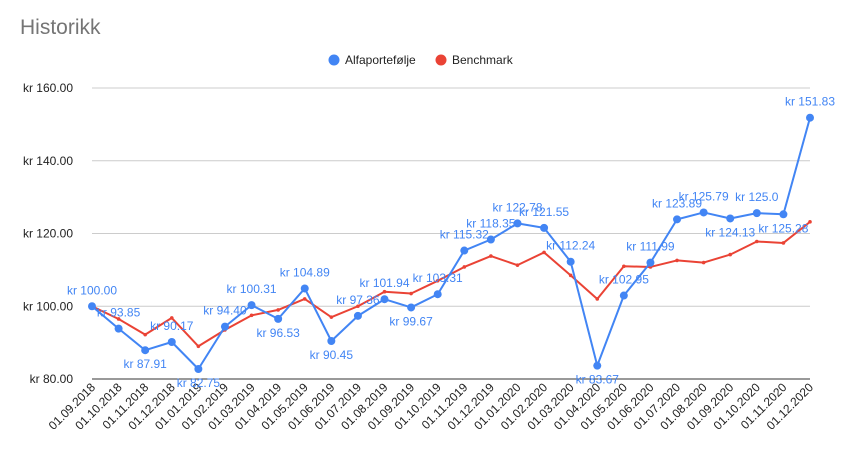 The height and width of the screenshot is (461, 846). What do you see at coordinates (48, 88) in the screenshot?
I see `y-tick-label: kr 160.00` at bounding box center [48, 88].